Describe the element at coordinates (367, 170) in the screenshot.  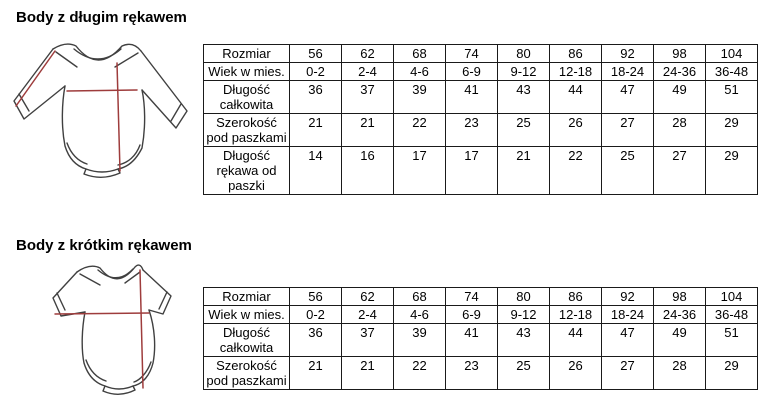
I see `cell-value: 16` at that location.